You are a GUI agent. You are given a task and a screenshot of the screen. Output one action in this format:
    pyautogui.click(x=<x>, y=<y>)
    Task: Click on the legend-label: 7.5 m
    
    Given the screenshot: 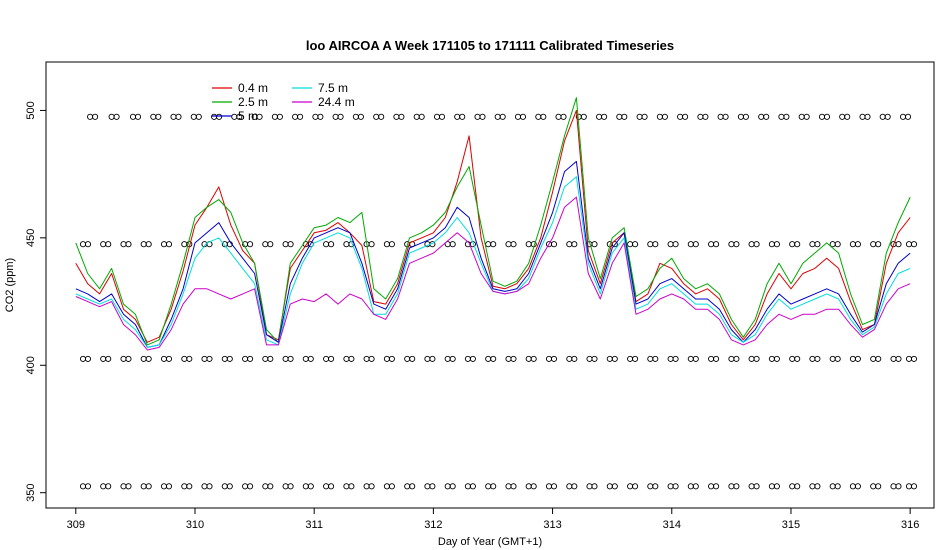 What is the action you would take?
    pyautogui.click(x=333, y=88)
    